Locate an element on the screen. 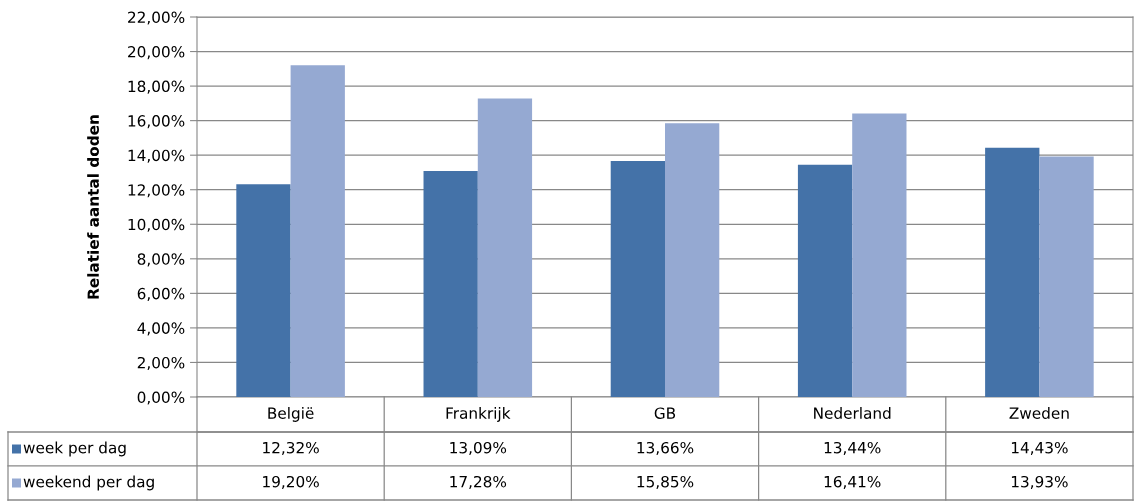  data-label: 13,93% is located at coordinates (1039, 482).